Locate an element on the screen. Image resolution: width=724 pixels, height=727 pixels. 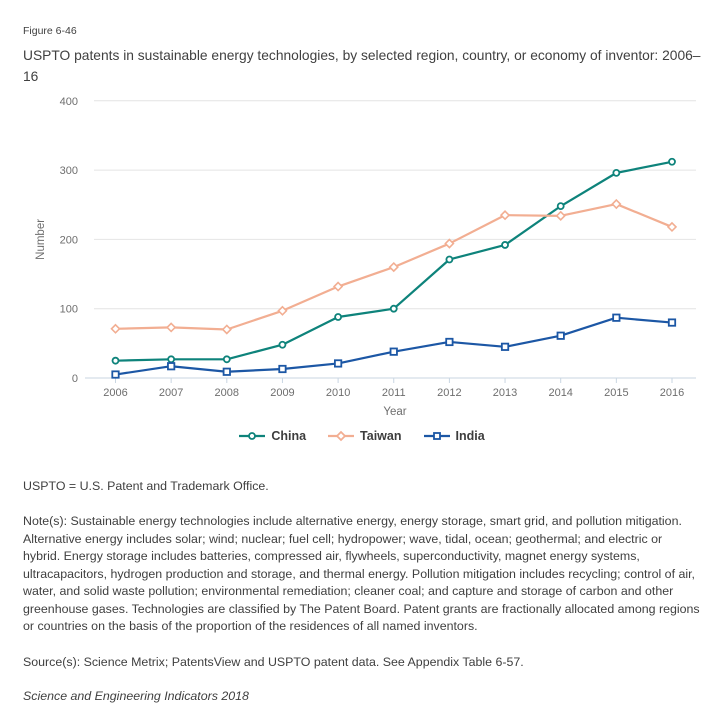
data-point-taiwan-2007 is located at coordinates (171, 327).